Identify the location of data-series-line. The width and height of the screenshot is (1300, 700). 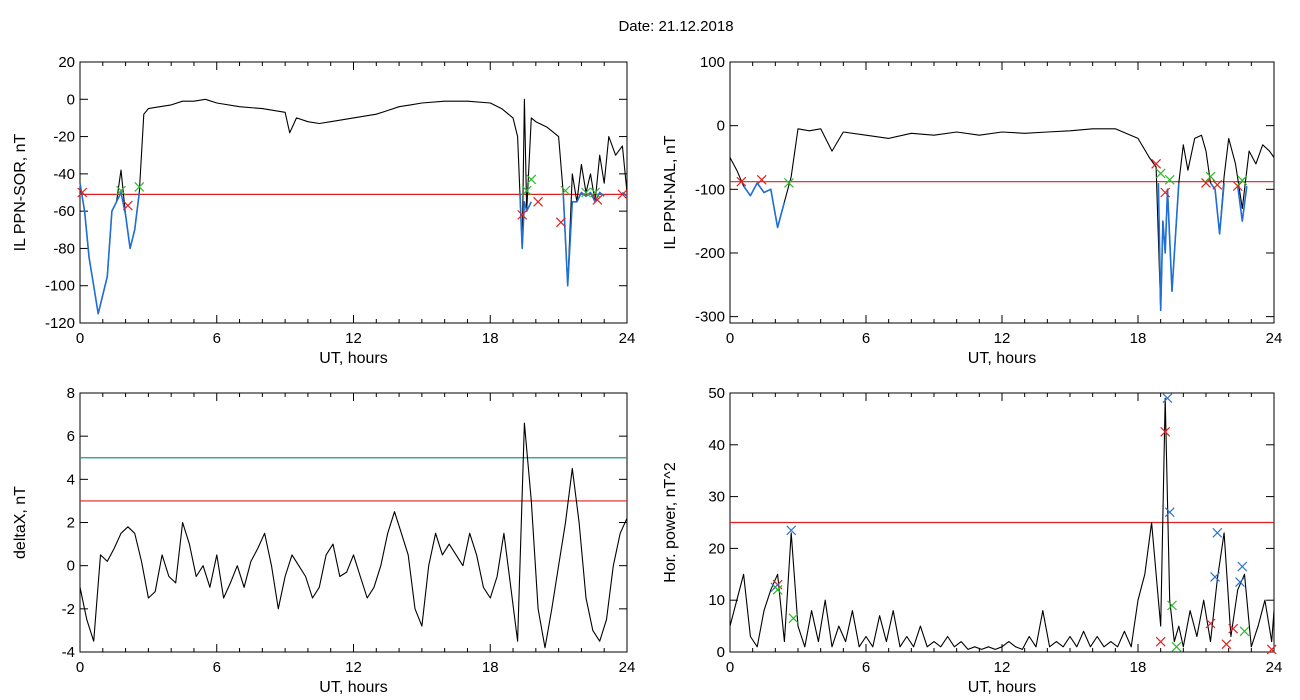
(353, 535).